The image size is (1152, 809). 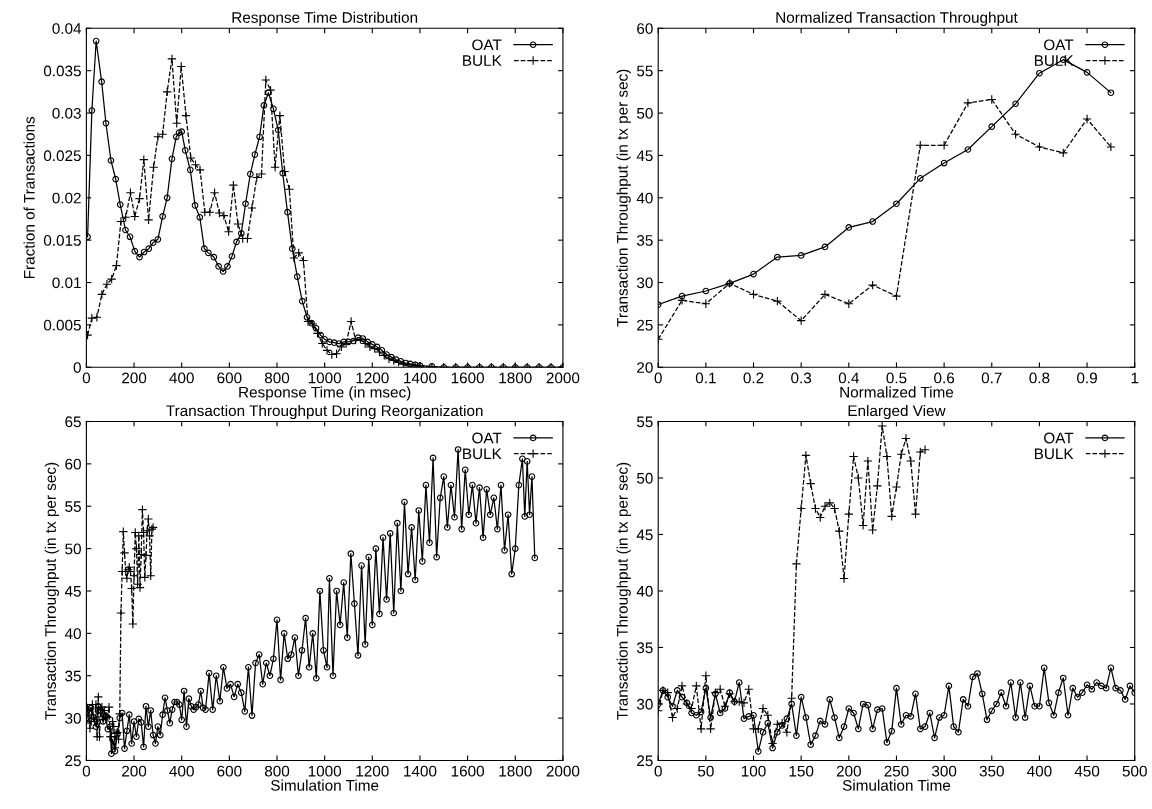 What do you see at coordinates (77, 367) in the screenshot?
I see `y-tick-label: 0` at bounding box center [77, 367].